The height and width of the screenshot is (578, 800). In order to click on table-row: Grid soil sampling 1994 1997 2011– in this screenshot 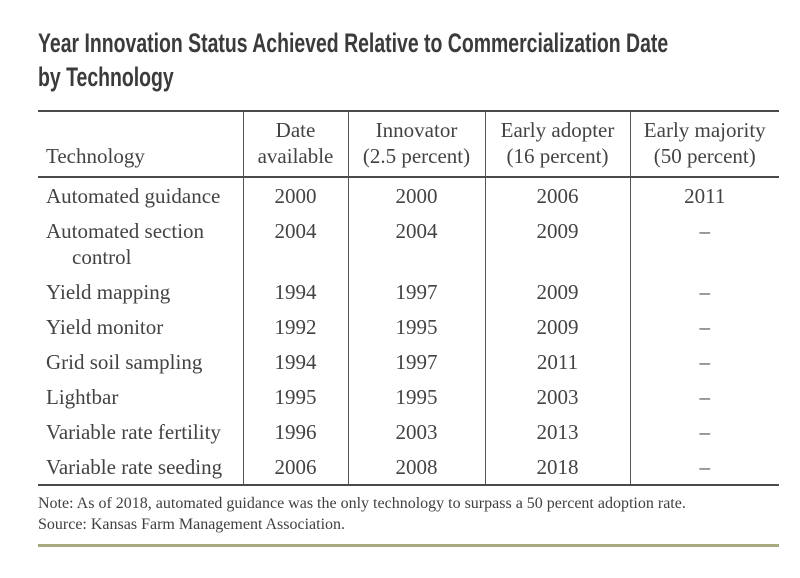, I will do `click(408, 361)`.